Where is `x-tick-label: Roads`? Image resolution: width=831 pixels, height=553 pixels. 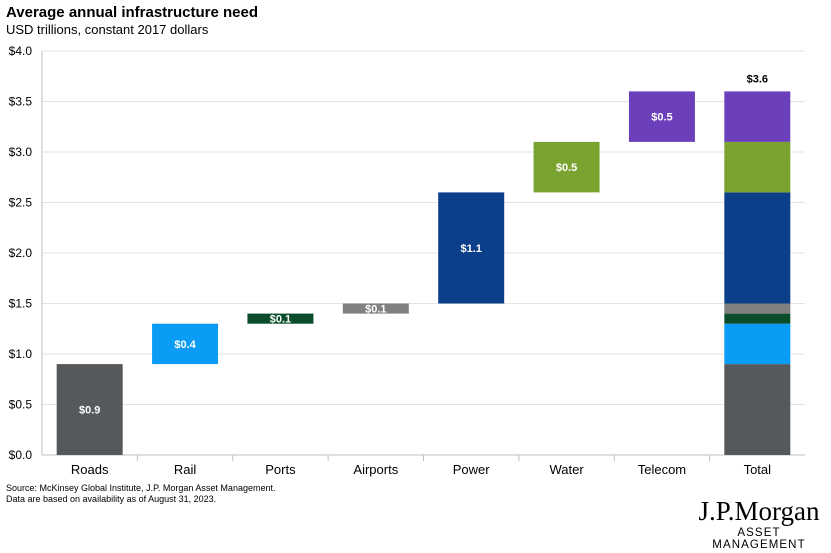 x-tick-label: Roads is located at coordinates (90, 469).